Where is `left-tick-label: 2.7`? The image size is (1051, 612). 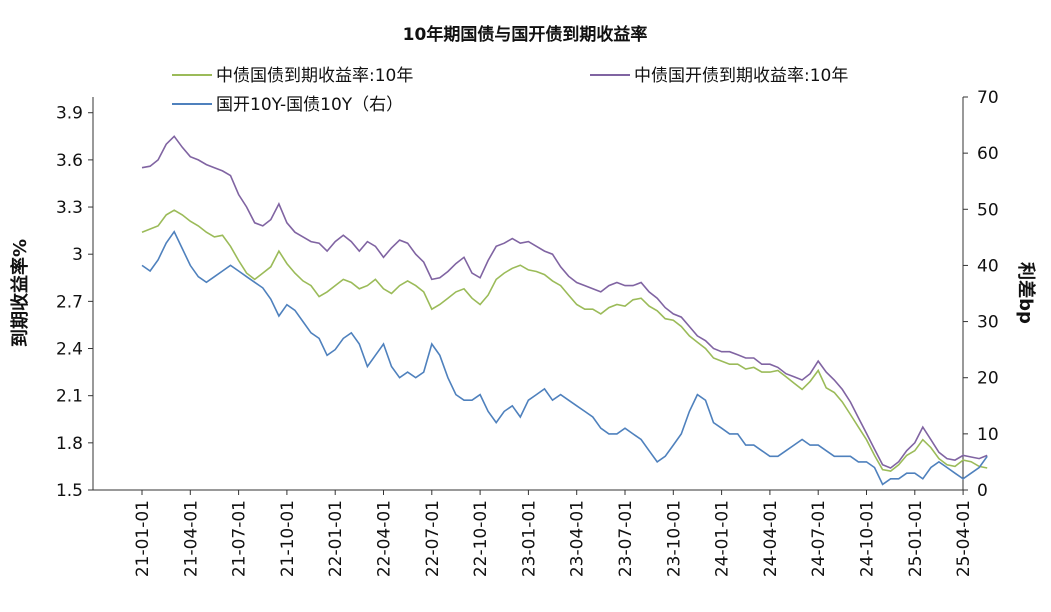 left-tick-label: 2.7 is located at coordinates (69, 302).